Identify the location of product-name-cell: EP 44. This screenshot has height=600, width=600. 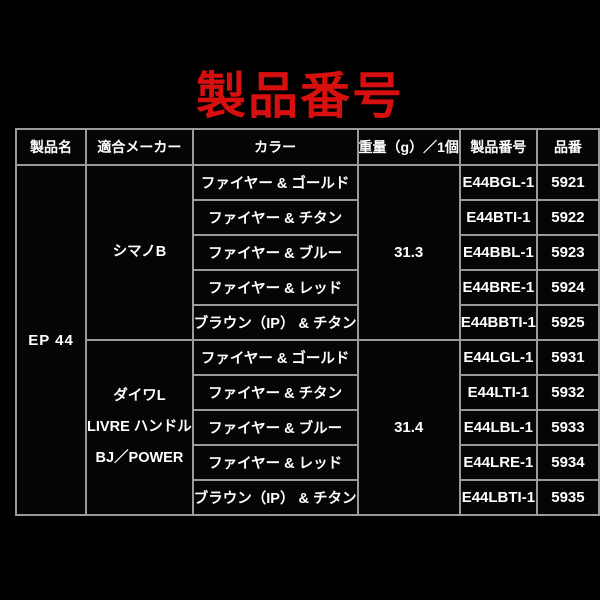
(51, 340).